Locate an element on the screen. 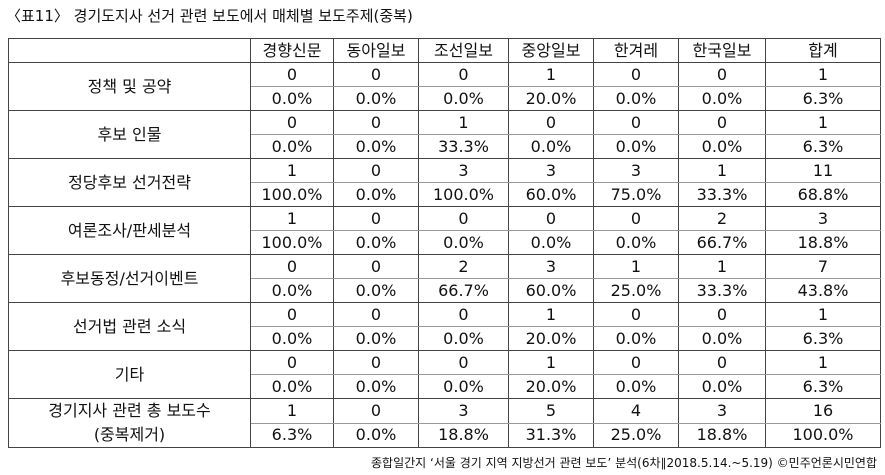 The image size is (885, 475). column-header: 경향신문 is located at coordinates (292, 50).